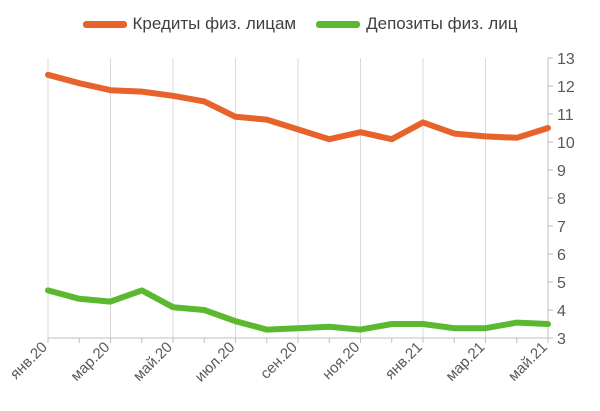 This screenshot has height=411, width=600. I want to click on y-tick-labels: 3 4 5 6 7 8 9 10 11 12 13, so click(566, 199).